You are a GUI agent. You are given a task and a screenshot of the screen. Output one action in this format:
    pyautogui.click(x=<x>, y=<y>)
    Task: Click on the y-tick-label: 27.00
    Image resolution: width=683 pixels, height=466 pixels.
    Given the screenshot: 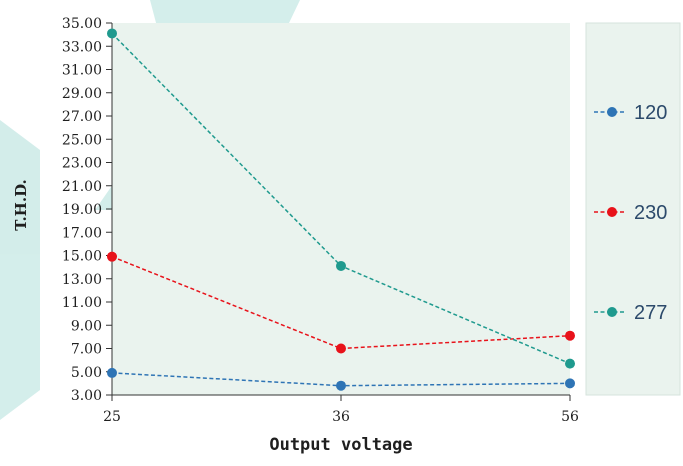 What is the action you would take?
    pyautogui.click(x=82, y=117)
    